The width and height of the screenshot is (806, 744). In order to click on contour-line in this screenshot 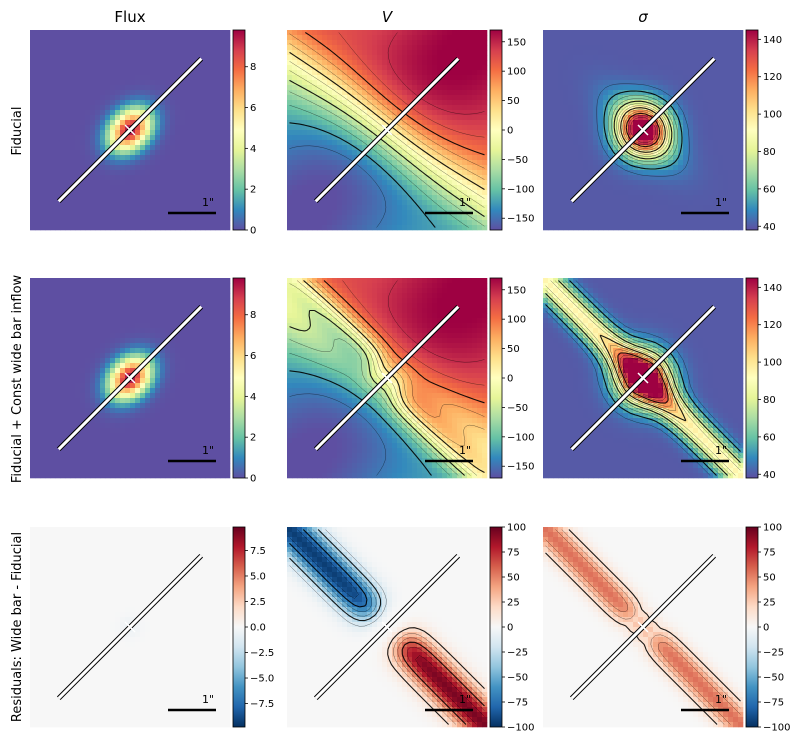, I will do `click(643, 130)`.